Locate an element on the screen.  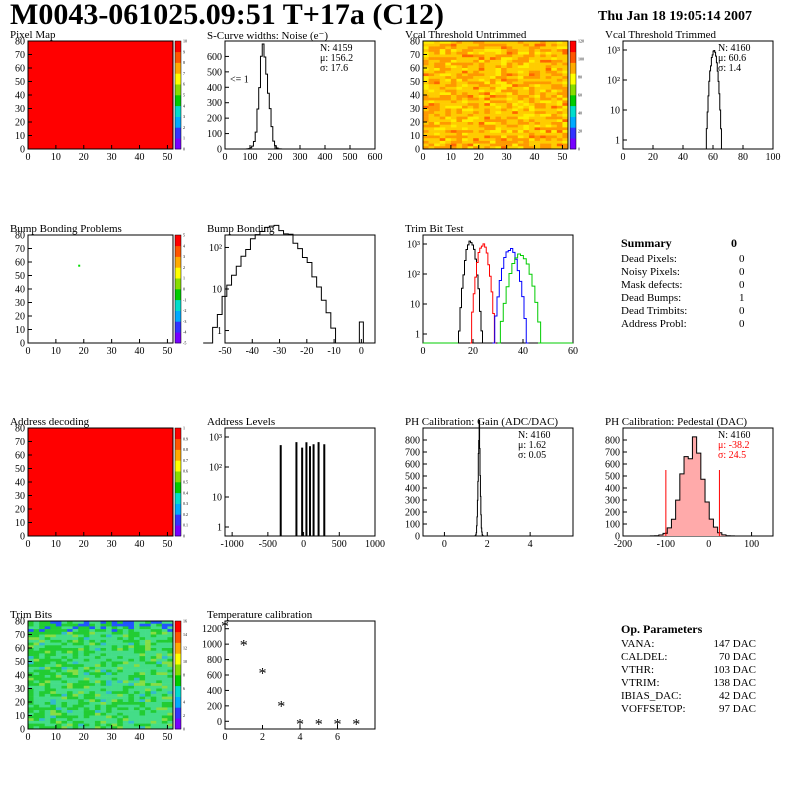
y-tick-label: 40 is located at coordinates (20, 96).